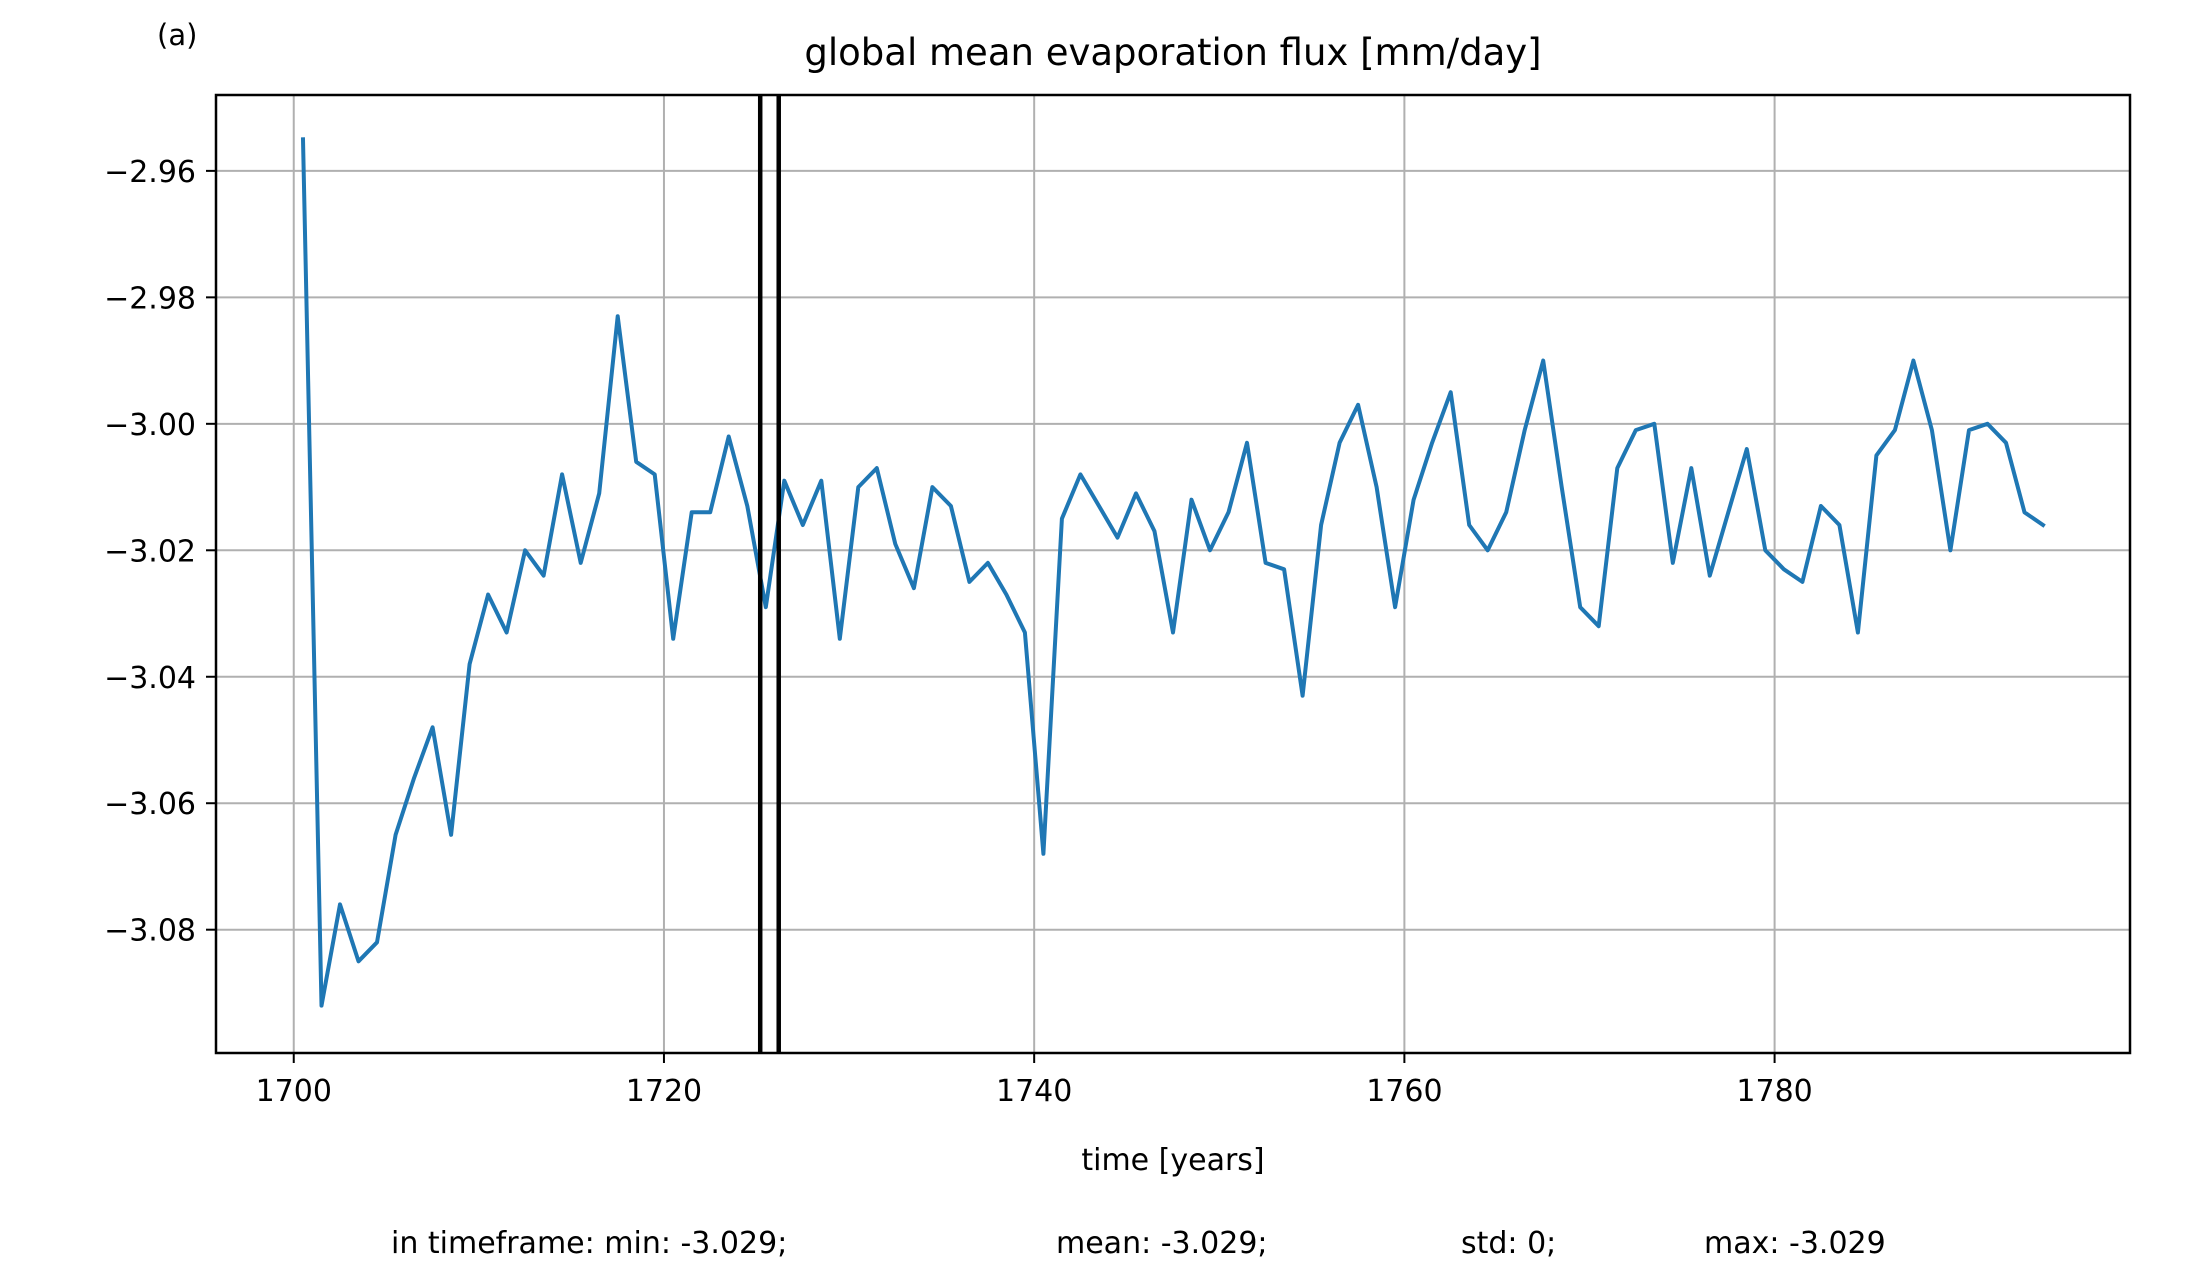  I want to click on y-tick-label: −3.00, so click(150, 425).